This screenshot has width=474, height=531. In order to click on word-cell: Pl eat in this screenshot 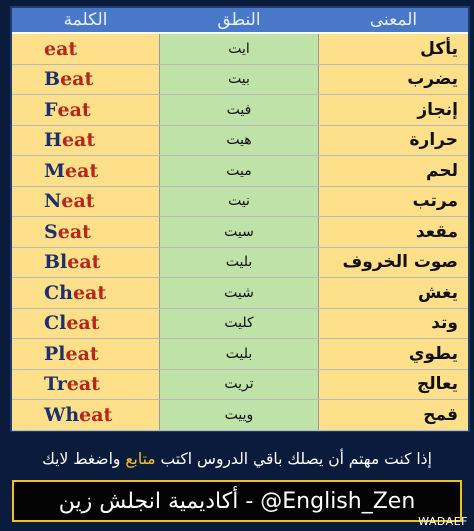, I will do `click(85, 354)`.